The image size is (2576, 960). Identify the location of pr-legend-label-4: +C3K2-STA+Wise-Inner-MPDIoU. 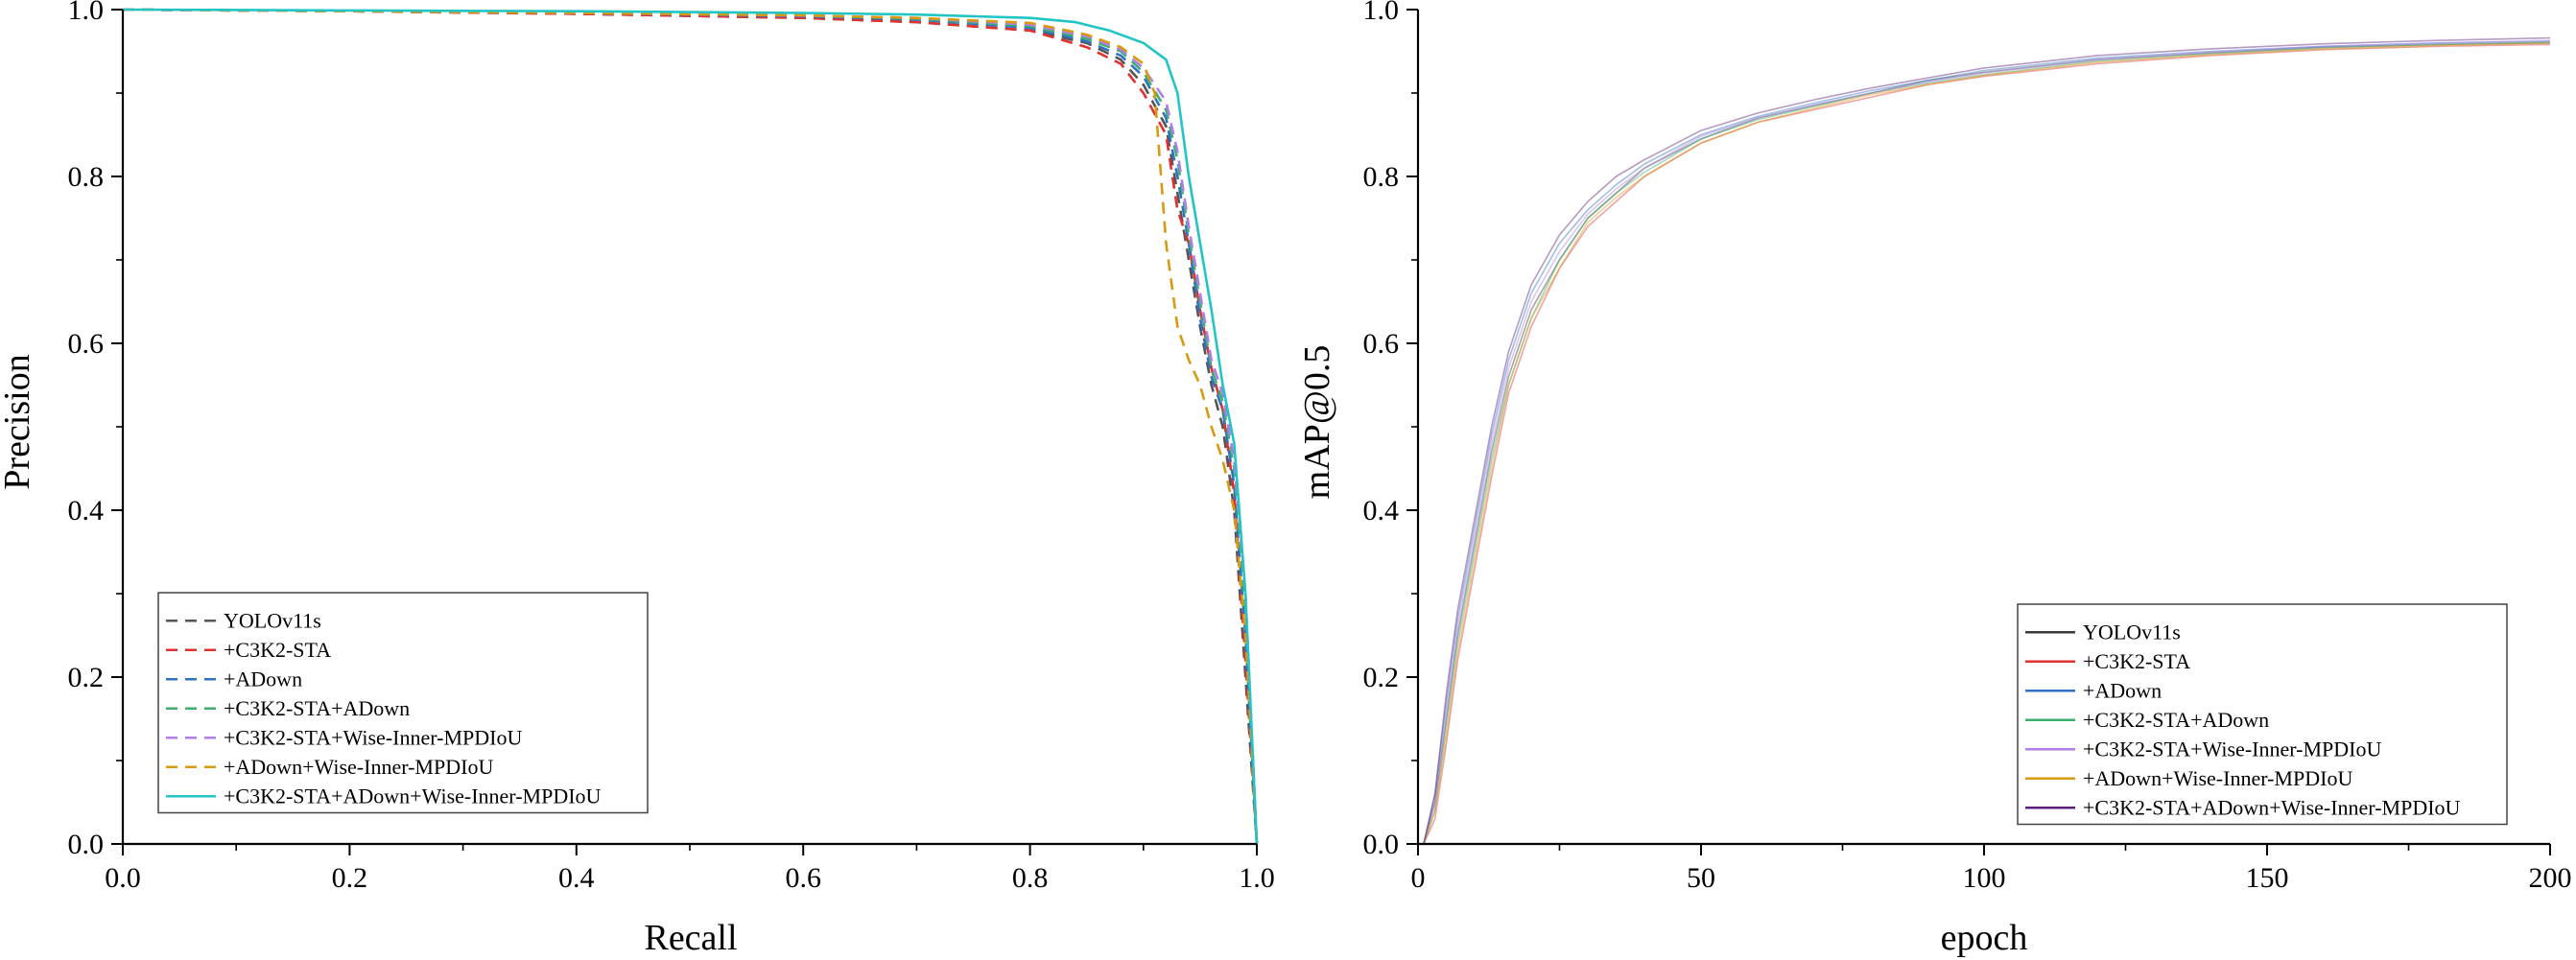
(373, 737).